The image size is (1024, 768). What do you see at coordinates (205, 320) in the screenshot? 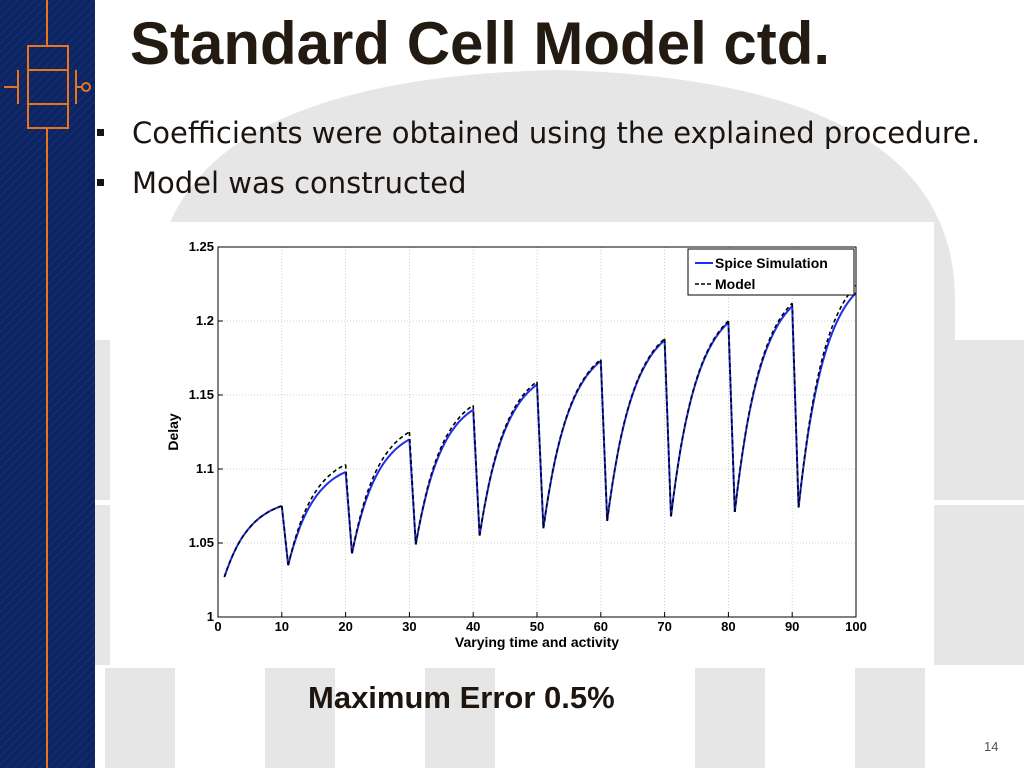
I see `y-tick-label: 1.2` at bounding box center [205, 320].